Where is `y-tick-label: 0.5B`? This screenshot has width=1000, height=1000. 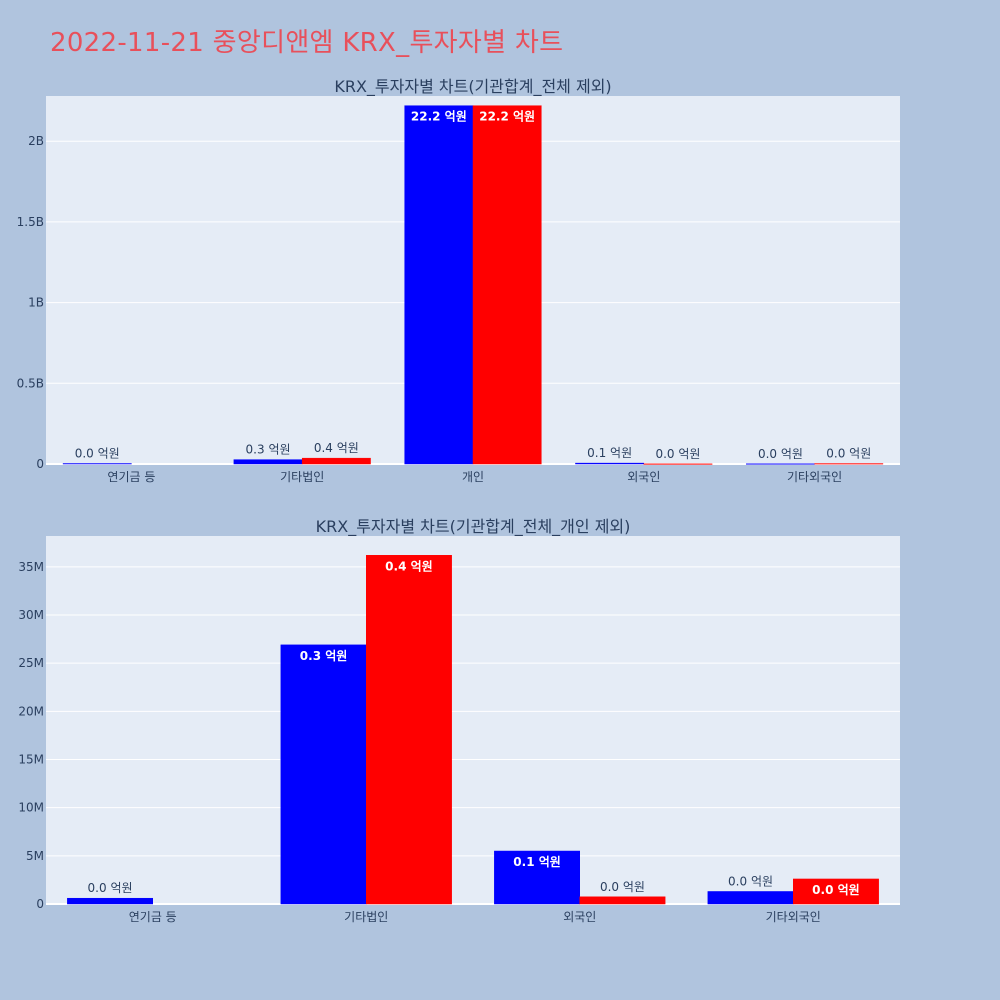 y-tick-label: 0.5B is located at coordinates (30, 383).